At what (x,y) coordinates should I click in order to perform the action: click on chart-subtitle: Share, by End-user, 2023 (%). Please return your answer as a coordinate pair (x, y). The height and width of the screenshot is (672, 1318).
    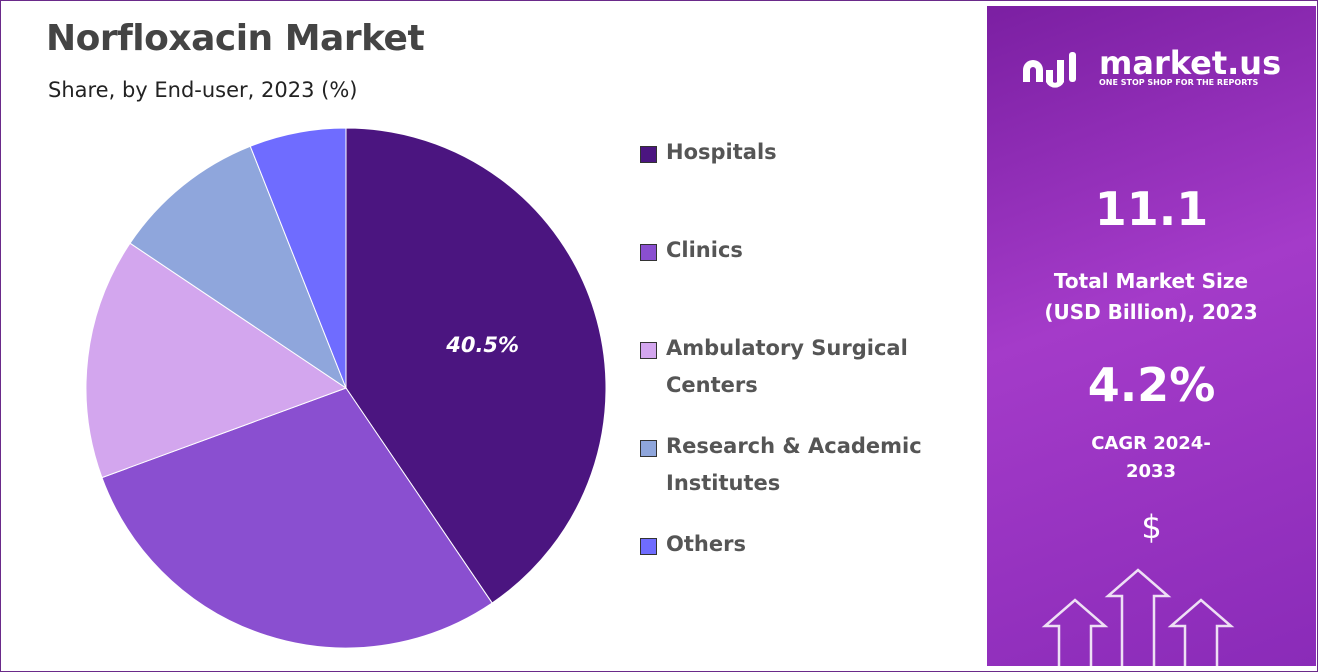
    Looking at the image, I should click on (203, 90).